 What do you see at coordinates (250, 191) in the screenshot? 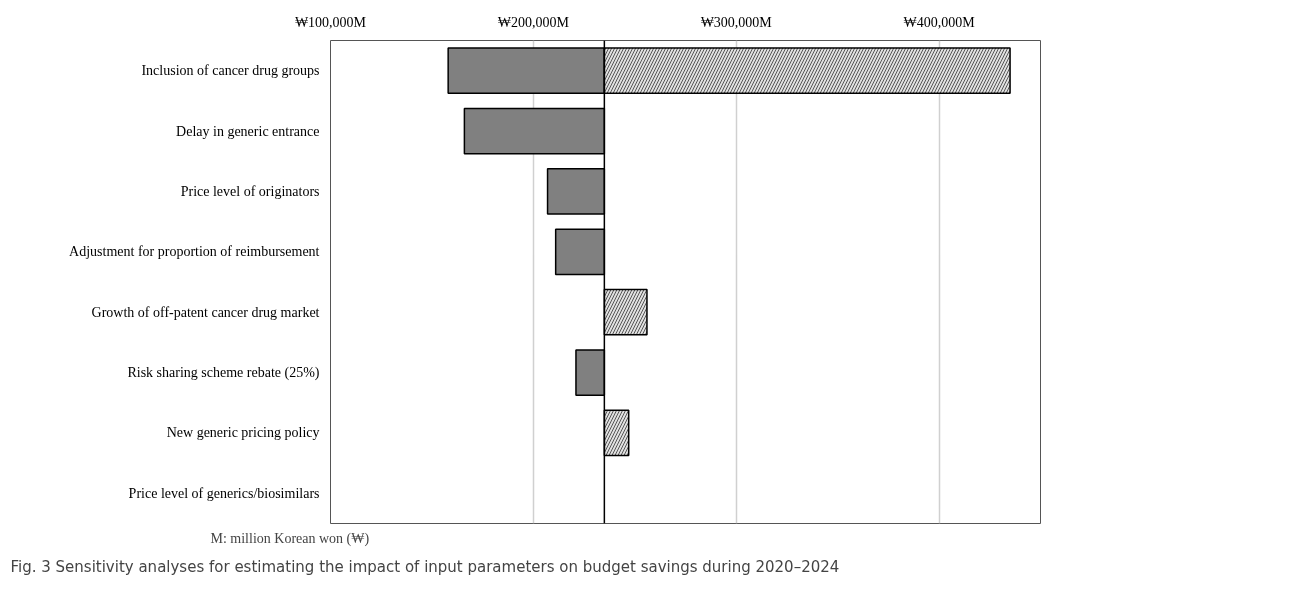
I see `y-tick-label: Price level of originators` at bounding box center [250, 191].